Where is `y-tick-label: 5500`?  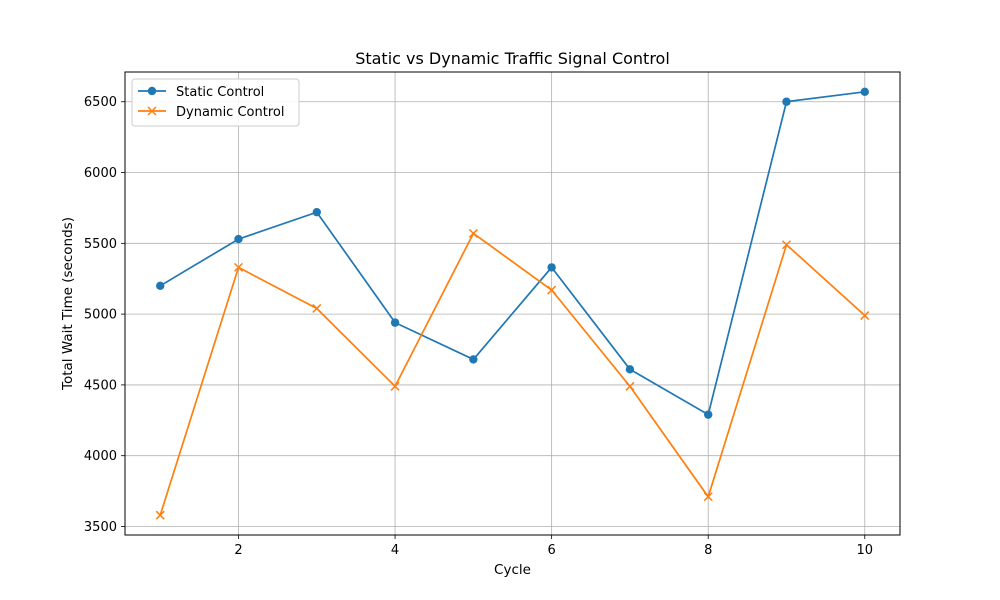
y-tick-label: 5500 is located at coordinates (100, 244).